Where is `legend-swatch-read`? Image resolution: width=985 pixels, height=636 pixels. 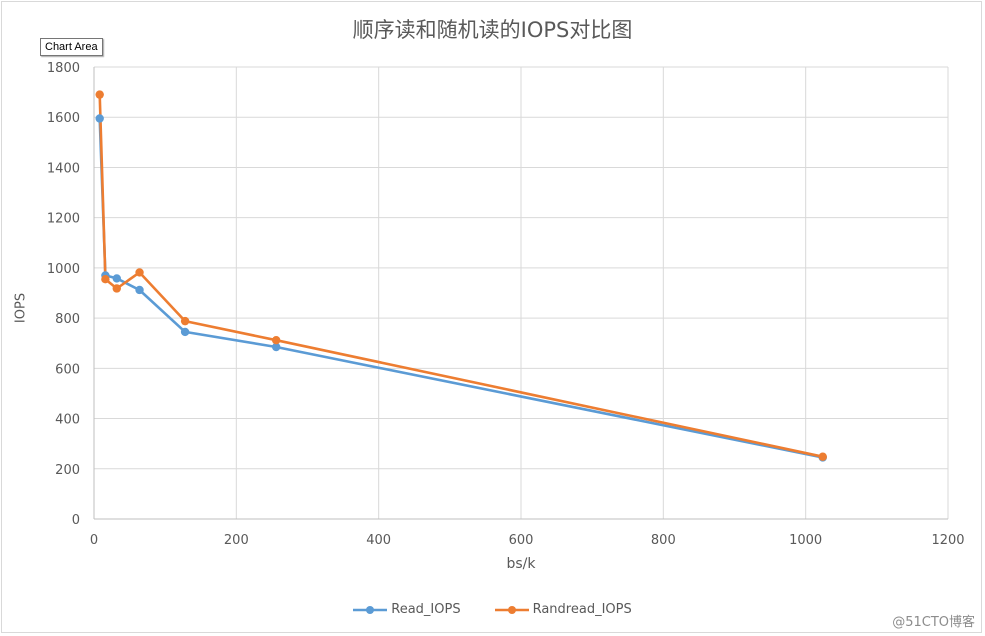 legend-swatch-read is located at coordinates (370, 609).